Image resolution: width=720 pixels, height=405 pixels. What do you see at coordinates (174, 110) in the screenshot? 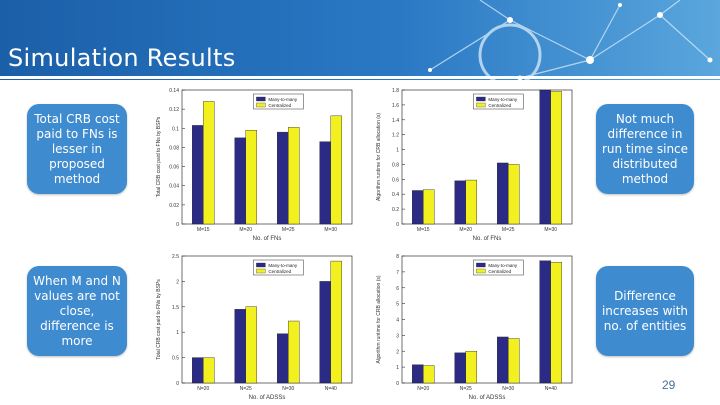
I see `y-tick-label: 0.12` at bounding box center [174, 110].